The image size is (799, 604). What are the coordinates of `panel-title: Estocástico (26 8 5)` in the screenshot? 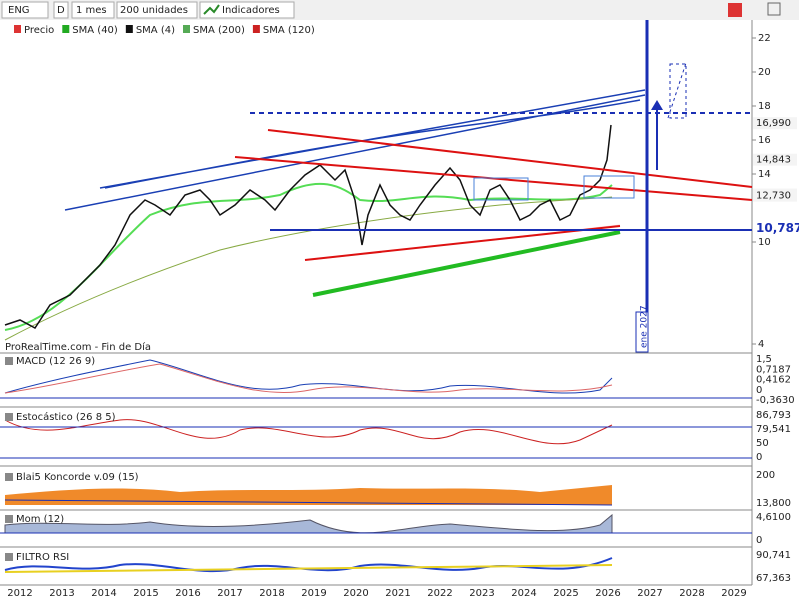 It's located at (66, 417).